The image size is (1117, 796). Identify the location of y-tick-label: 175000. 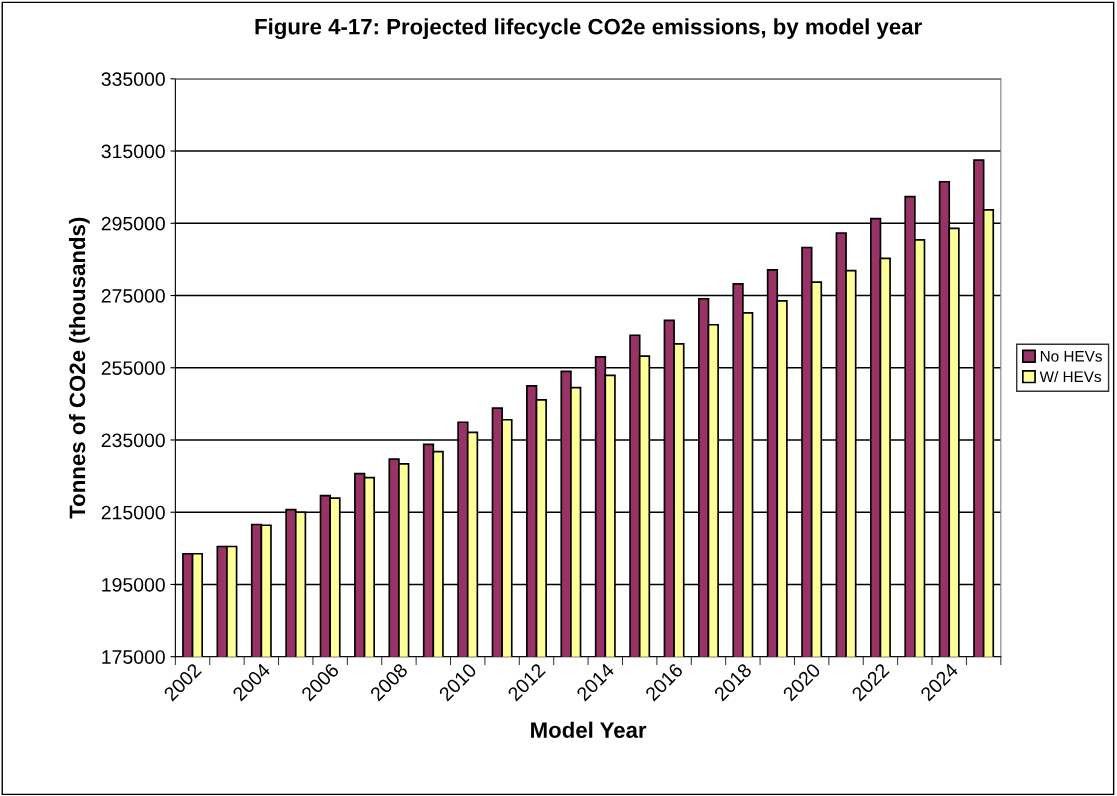
(133, 657).